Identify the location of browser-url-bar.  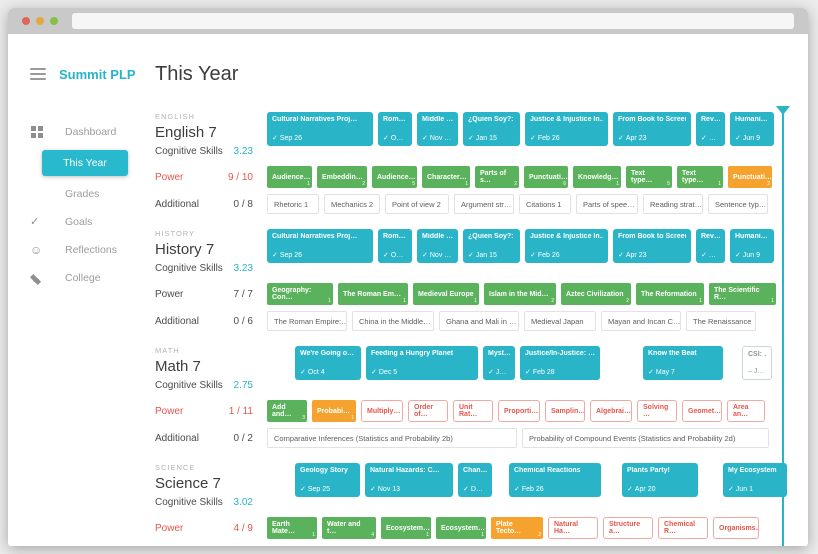
(433, 21).